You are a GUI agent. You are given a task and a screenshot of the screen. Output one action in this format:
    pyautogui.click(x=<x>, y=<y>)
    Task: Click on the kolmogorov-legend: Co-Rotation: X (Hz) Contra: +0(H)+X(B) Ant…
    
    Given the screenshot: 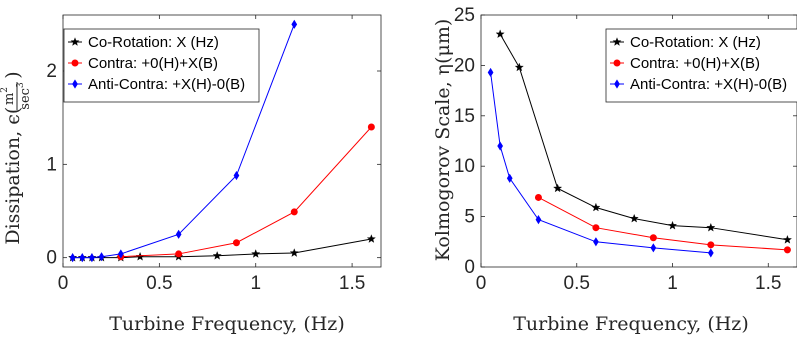 What is the action you would take?
    pyautogui.click(x=701, y=65)
    